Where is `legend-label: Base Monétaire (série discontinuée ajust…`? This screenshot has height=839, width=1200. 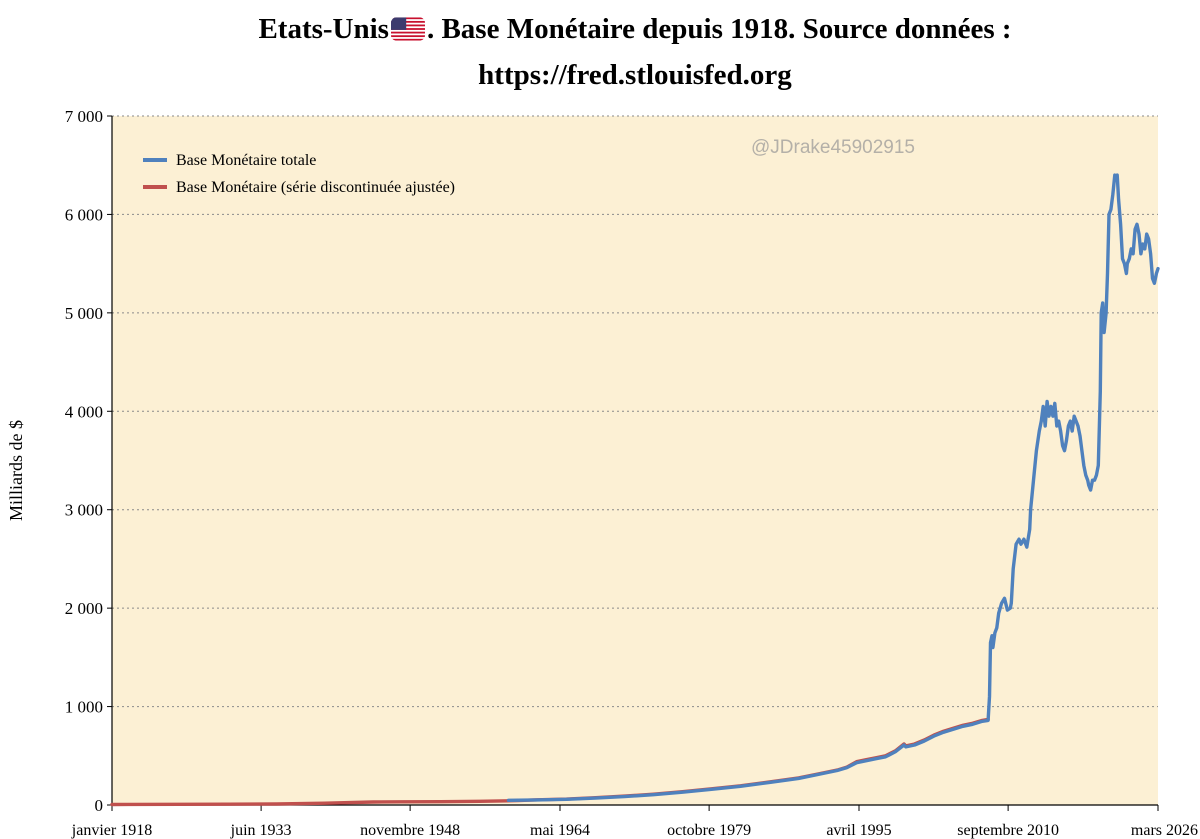
legend-label: Base Monétaire (série discontinuée ajust… is located at coordinates (315, 187).